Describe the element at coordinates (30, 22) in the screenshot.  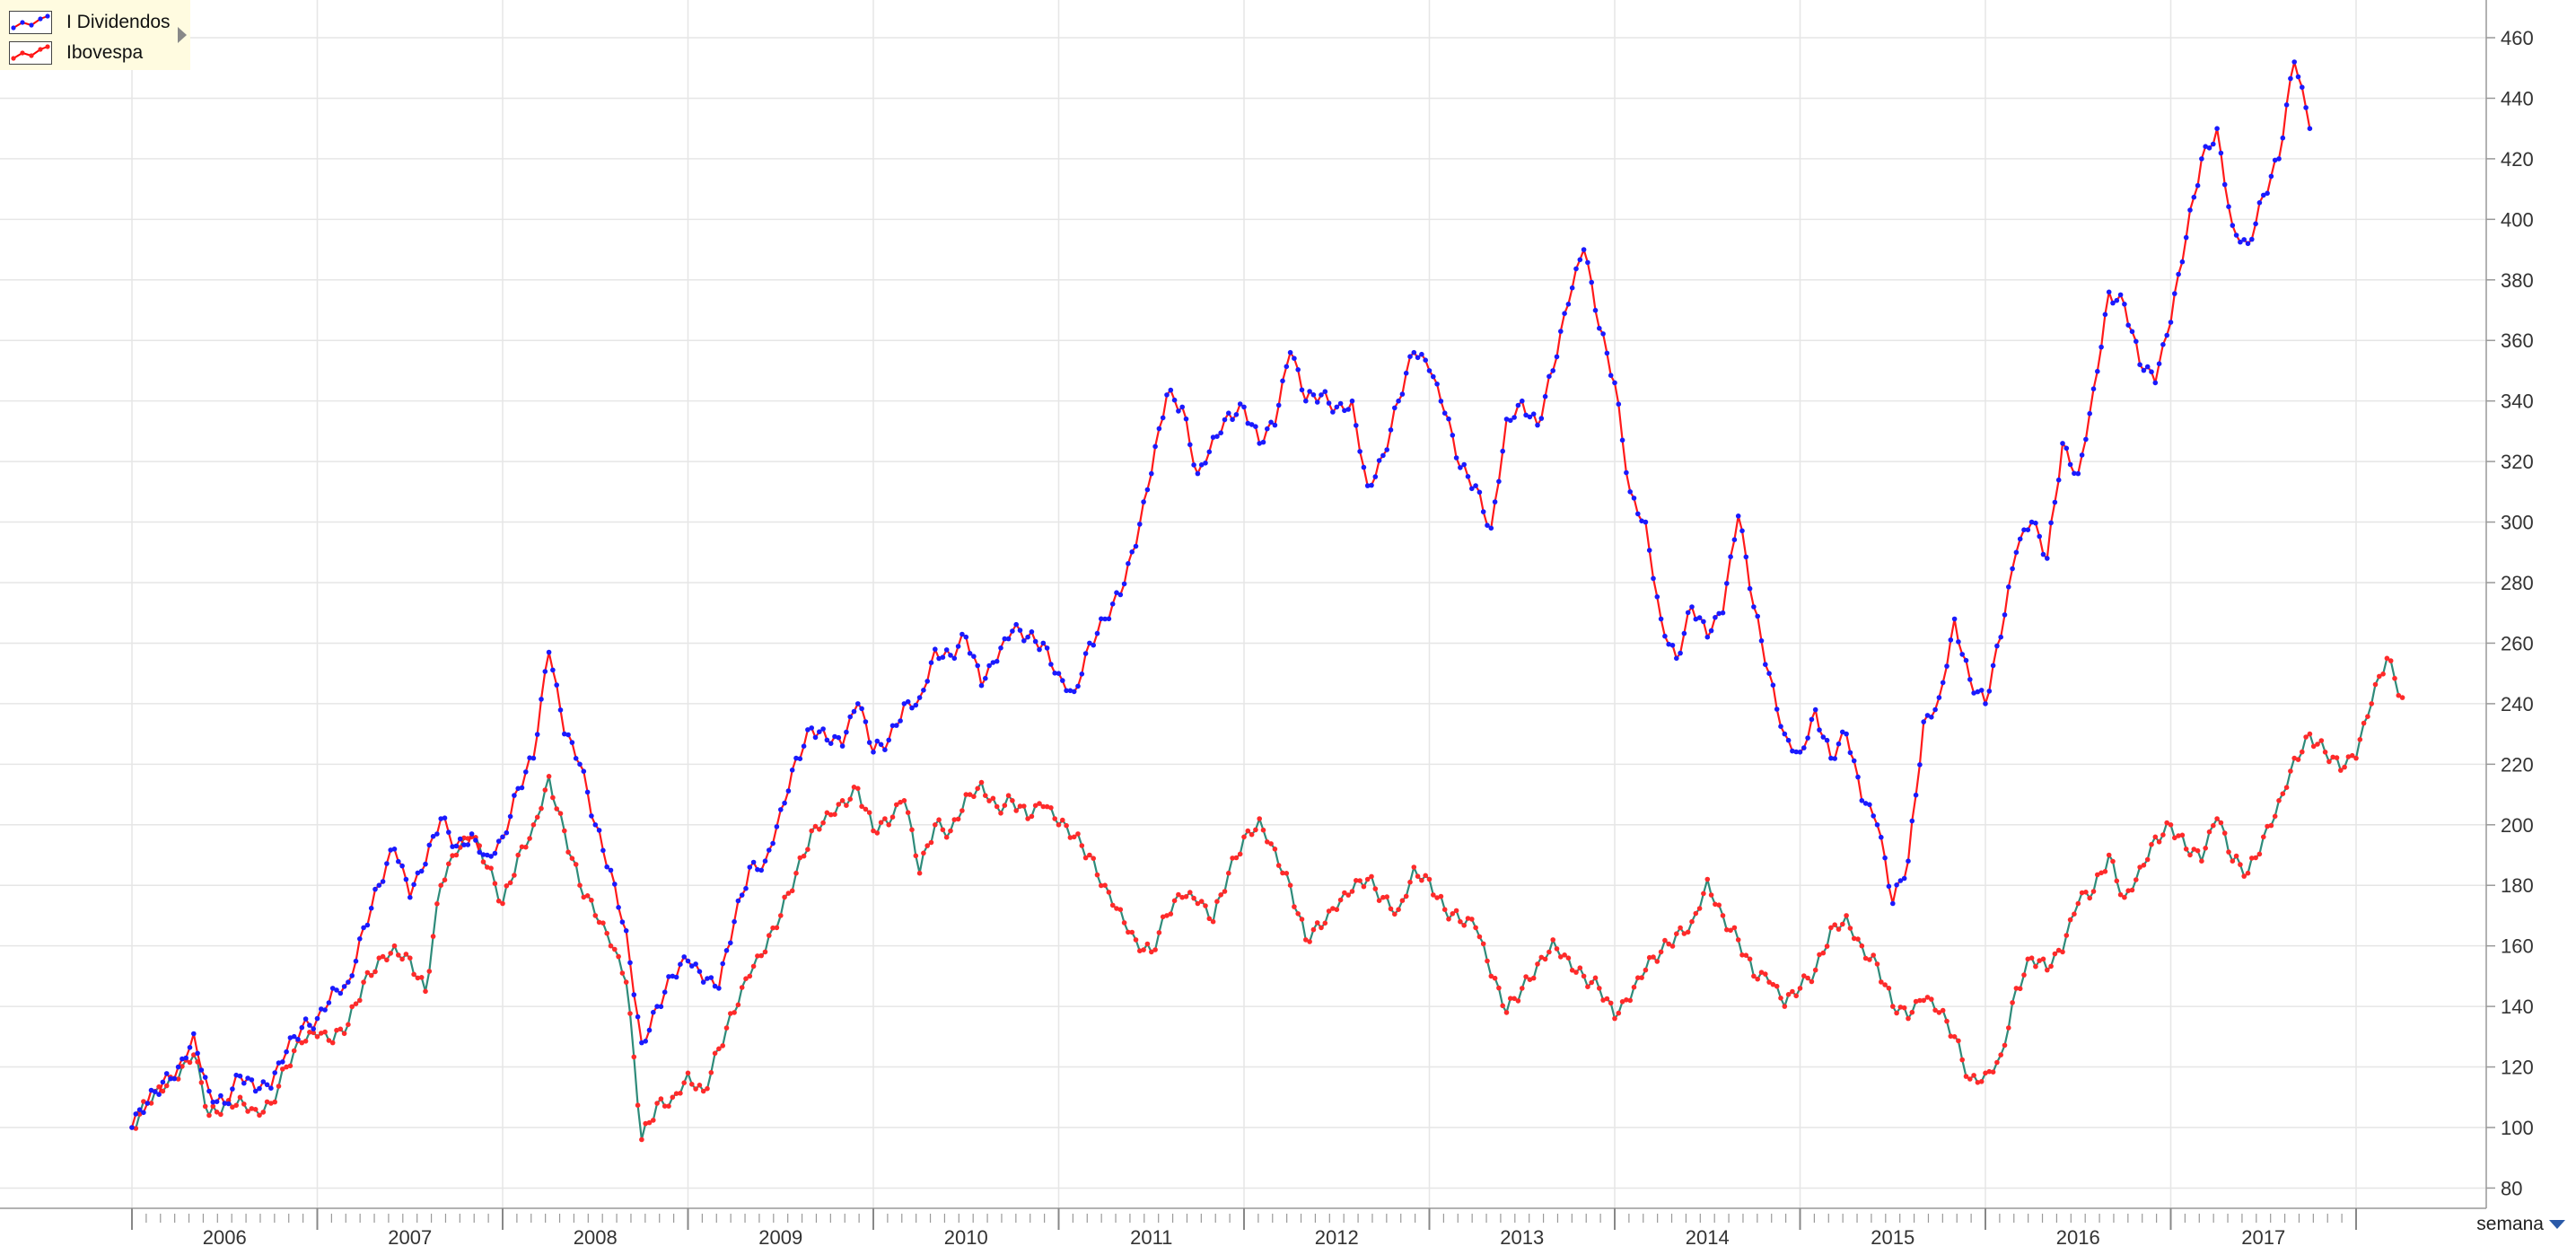
I see `legend-swatch-i-dividendos` at that location.